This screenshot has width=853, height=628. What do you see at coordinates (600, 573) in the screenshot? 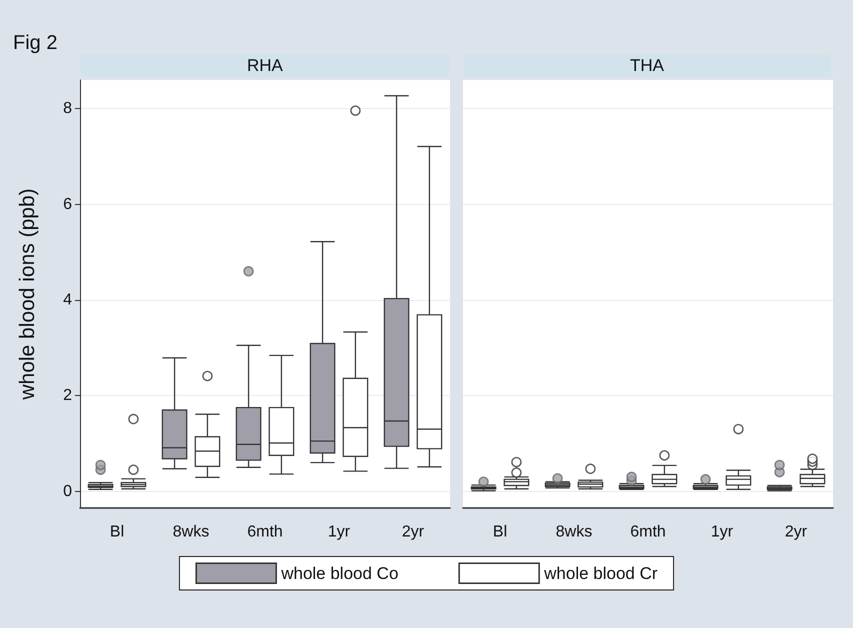
I see `legend-label: whole blood Cr` at bounding box center [600, 573].